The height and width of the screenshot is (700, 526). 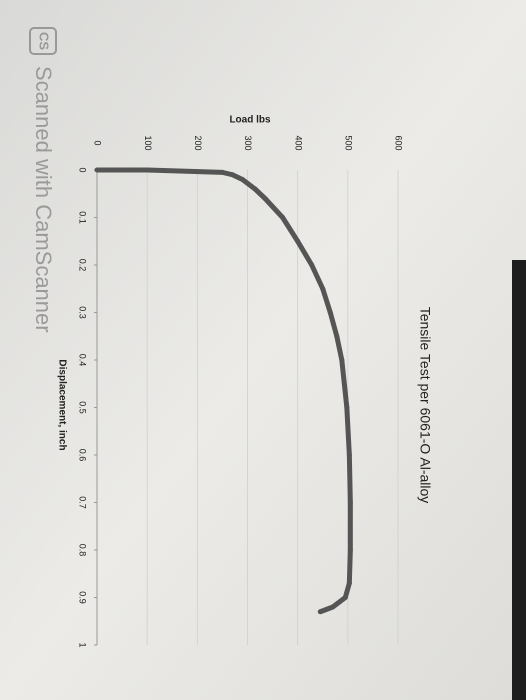 I want to click on x-tick-label: 0.6, so click(x=83, y=455).